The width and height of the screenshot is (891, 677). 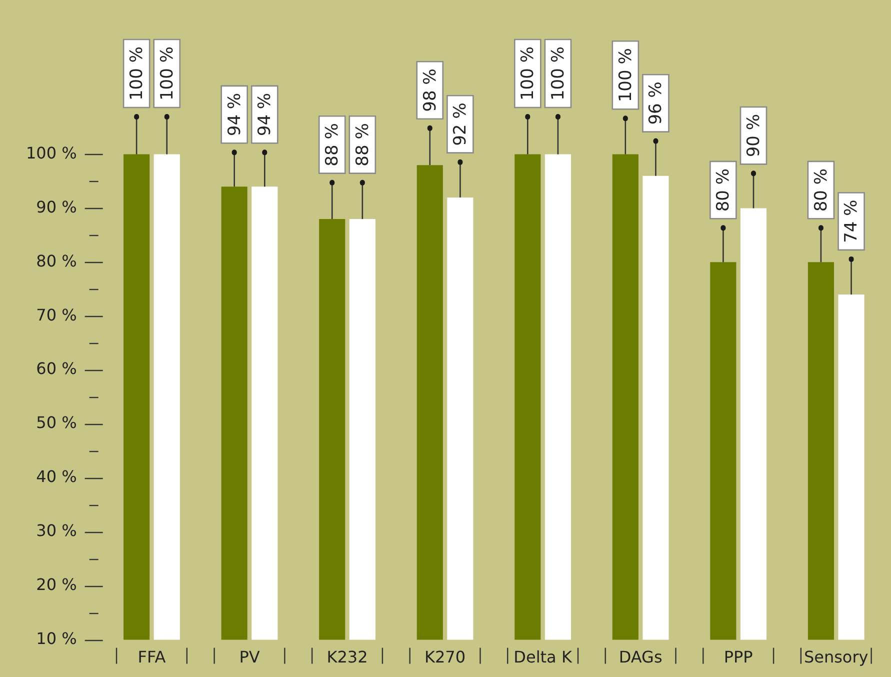 What do you see at coordinates (56, 530) in the screenshot?
I see `y-tick-label: 30 %` at bounding box center [56, 530].